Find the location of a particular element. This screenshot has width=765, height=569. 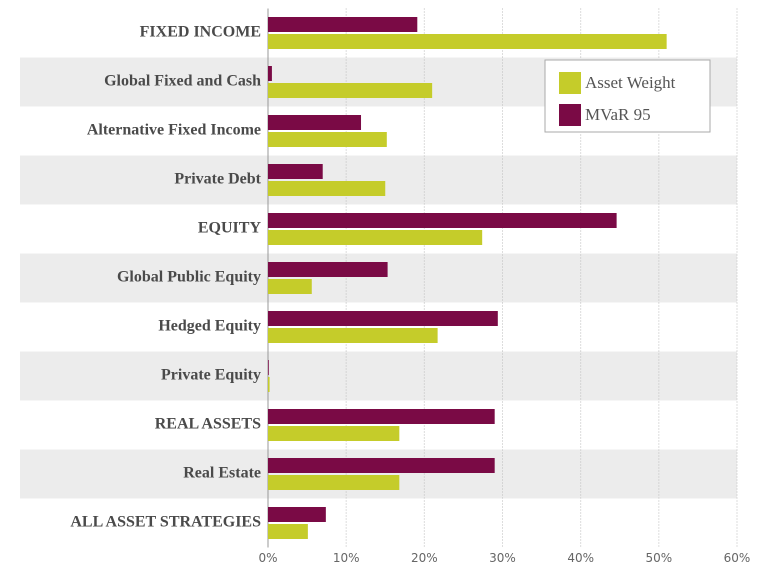

x-tick-label: 50% is located at coordinates (658, 558).